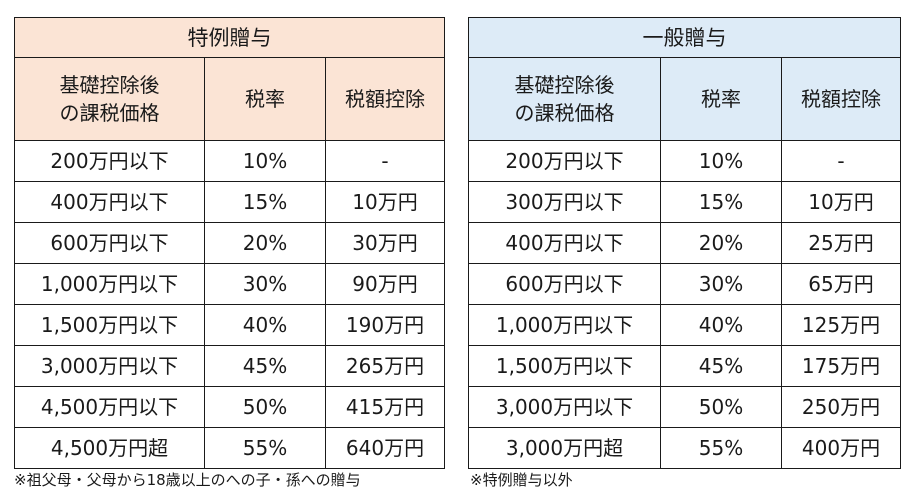 The height and width of the screenshot is (502, 912). What do you see at coordinates (109, 448) in the screenshot?
I see `amount-cell: 4,500万円超` at bounding box center [109, 448].